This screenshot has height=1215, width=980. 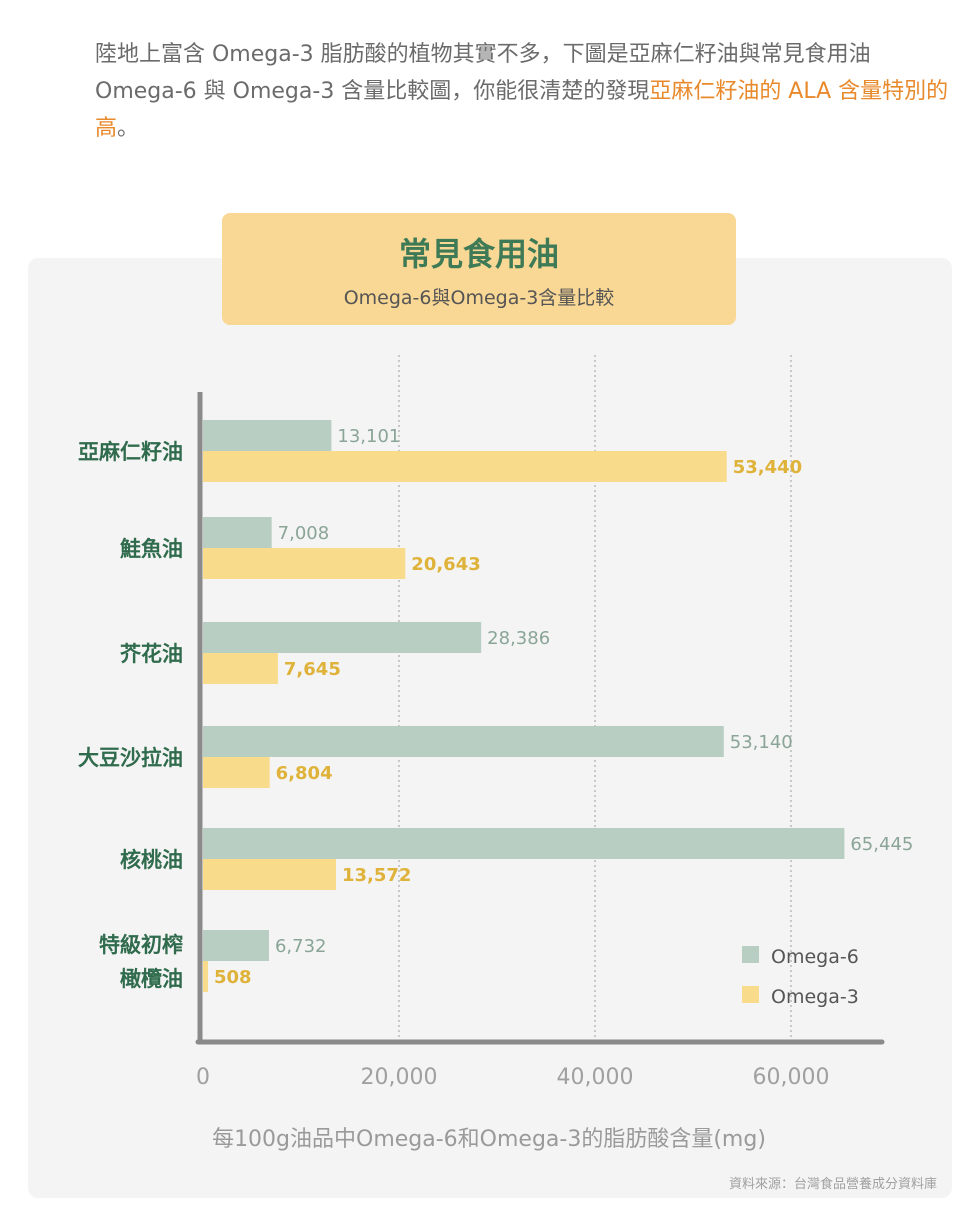 I want to click on chart-title-box: 常見食用油 Omega-6與Omega-3含量比較, so click(x=479, y=269).